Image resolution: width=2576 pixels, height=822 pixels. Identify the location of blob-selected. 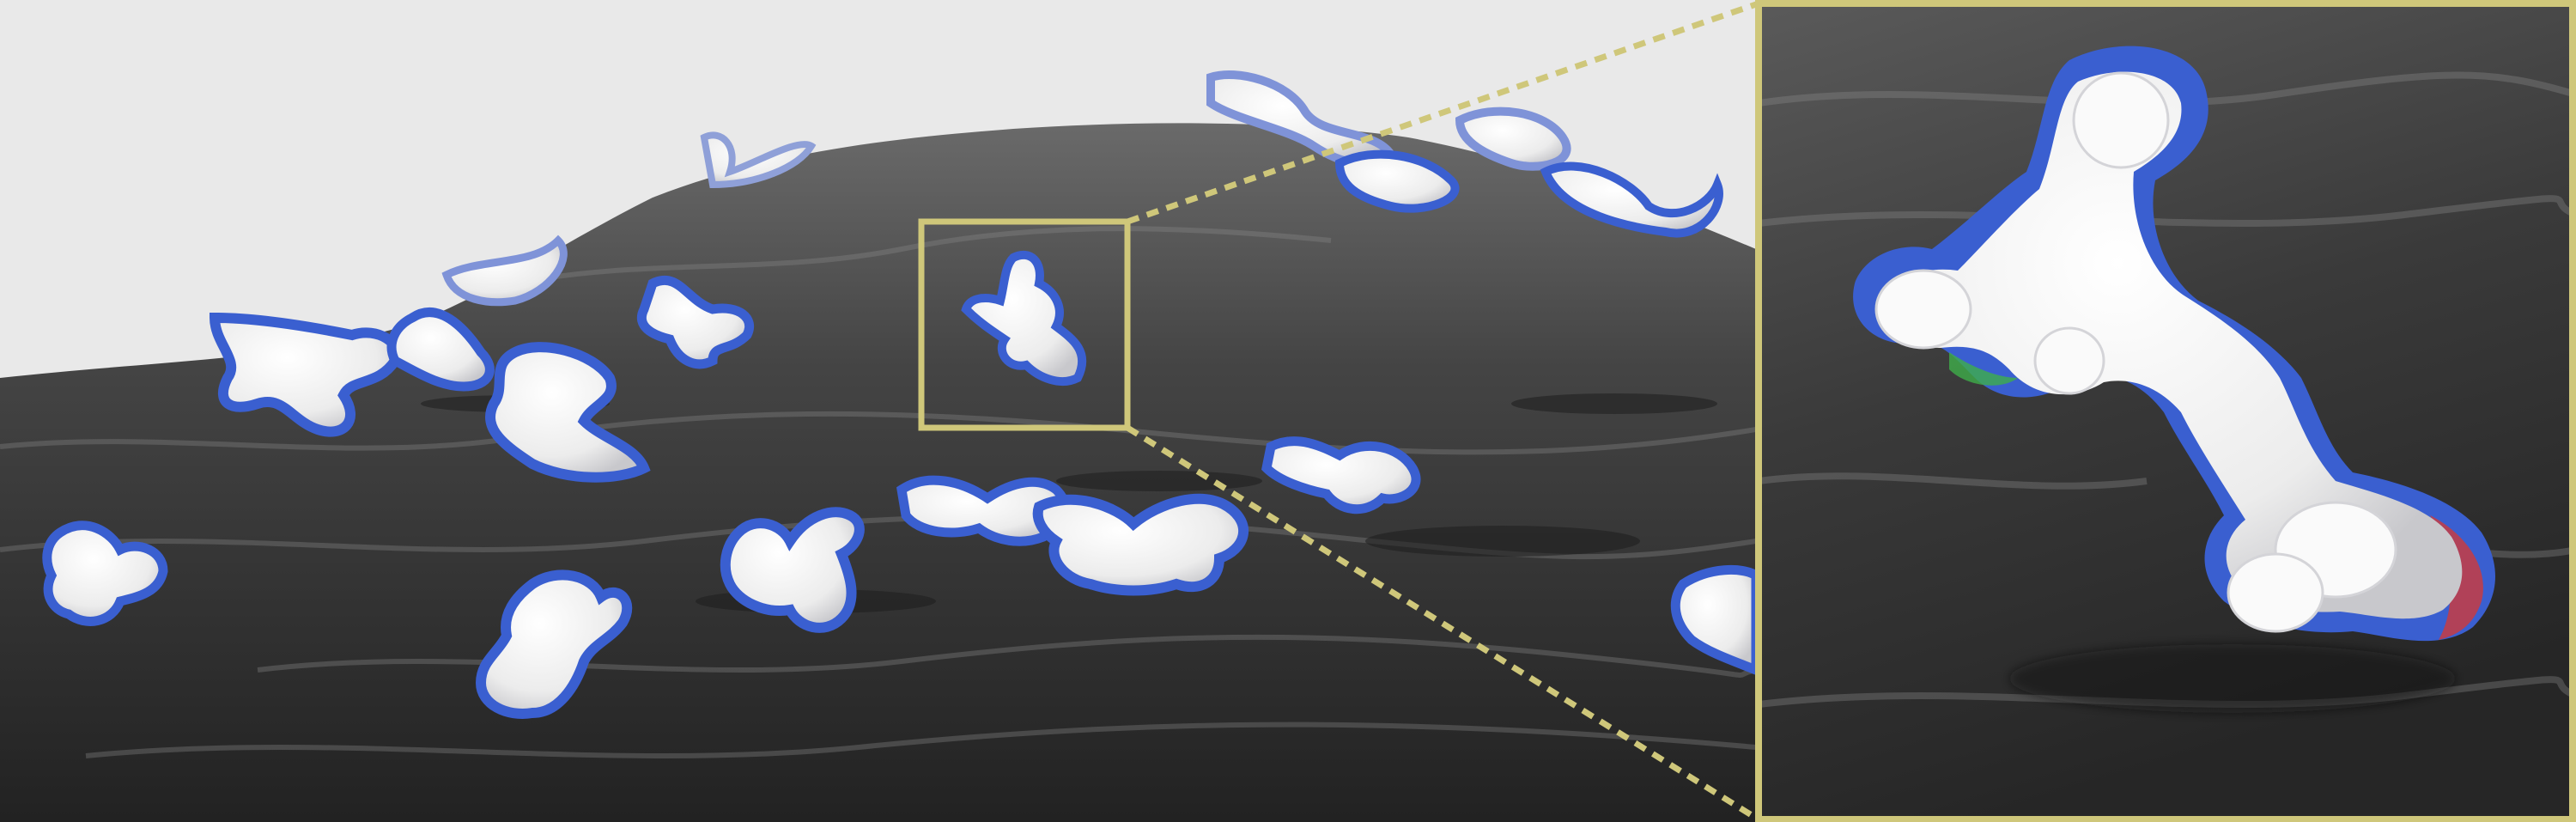
(1024, 318).